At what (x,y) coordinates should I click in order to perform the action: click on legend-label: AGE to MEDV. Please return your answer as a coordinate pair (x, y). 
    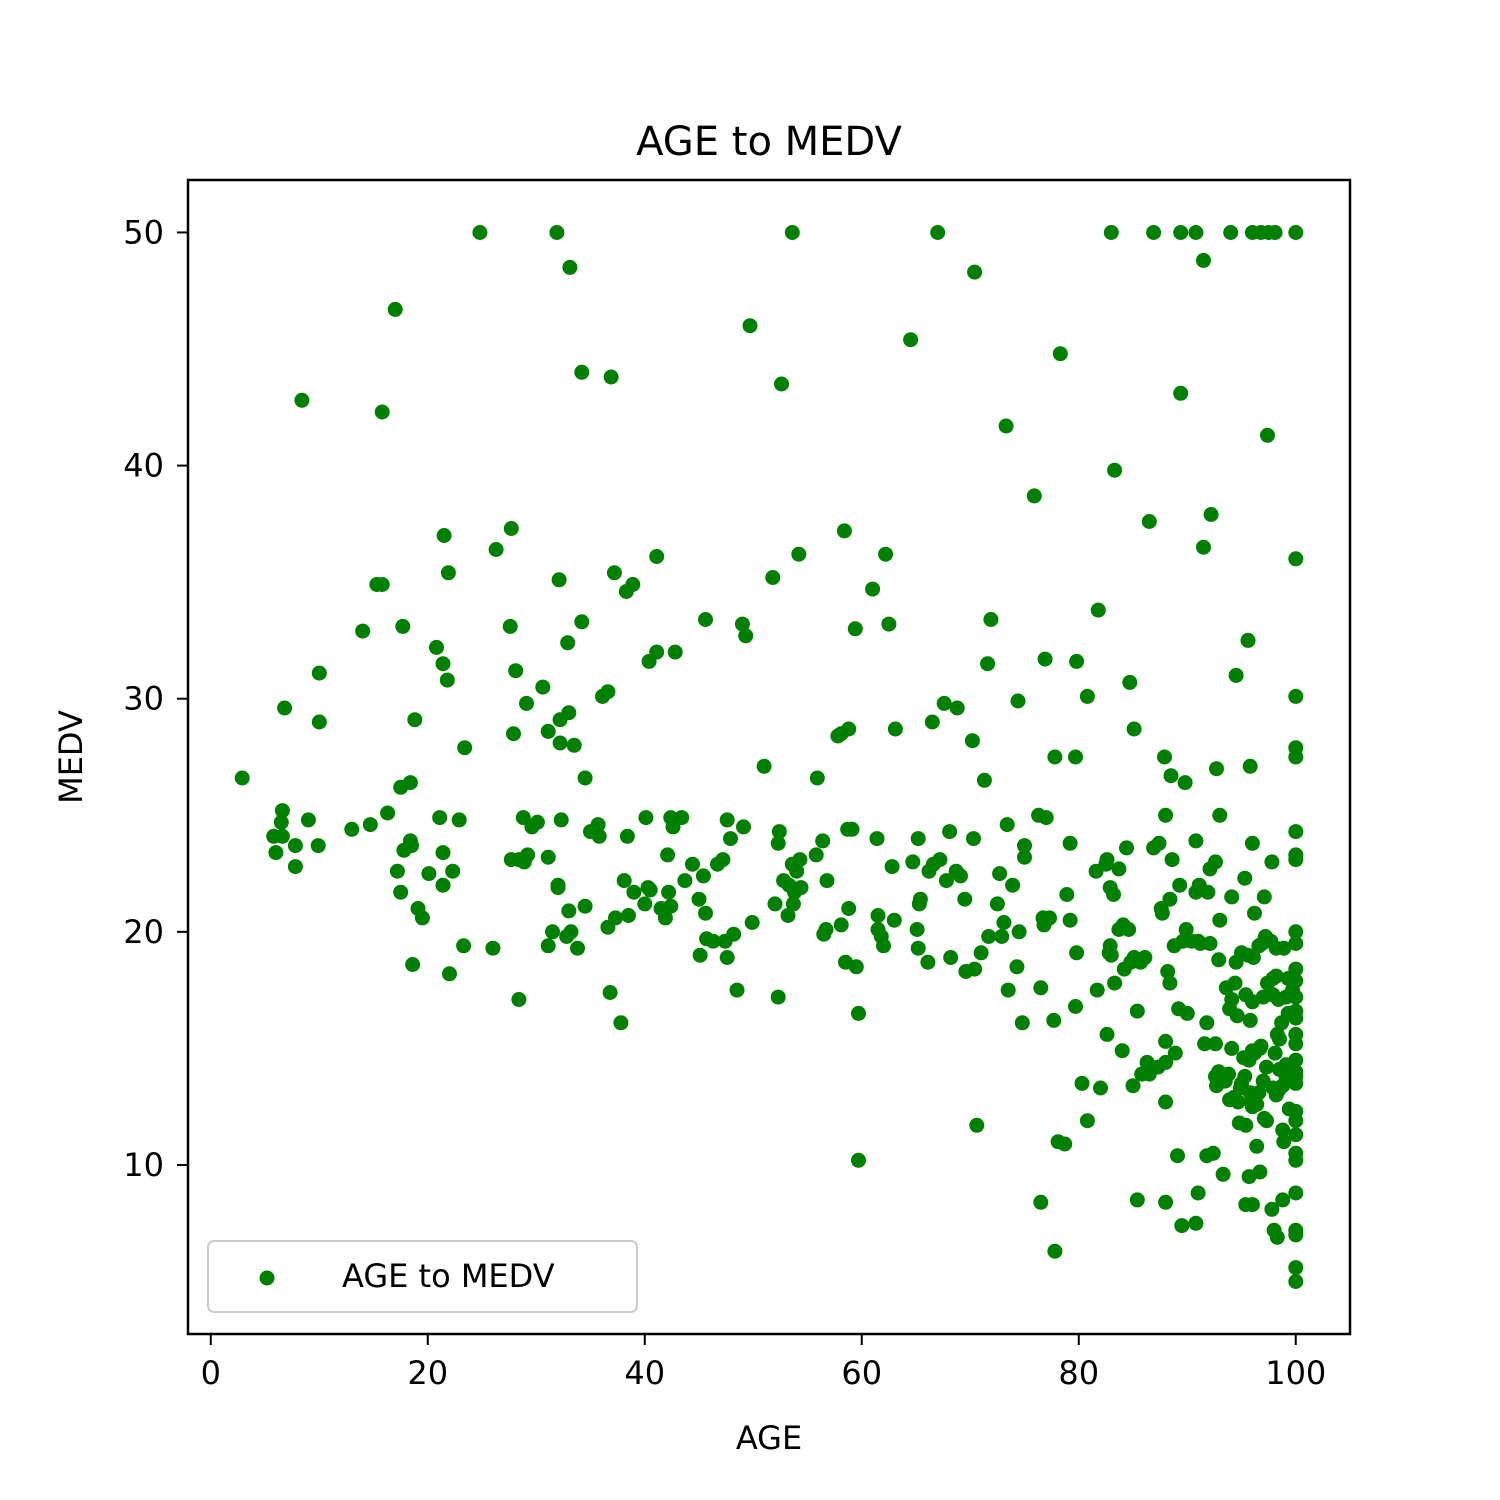
    Looking at the image, I should click on (448, 1276).